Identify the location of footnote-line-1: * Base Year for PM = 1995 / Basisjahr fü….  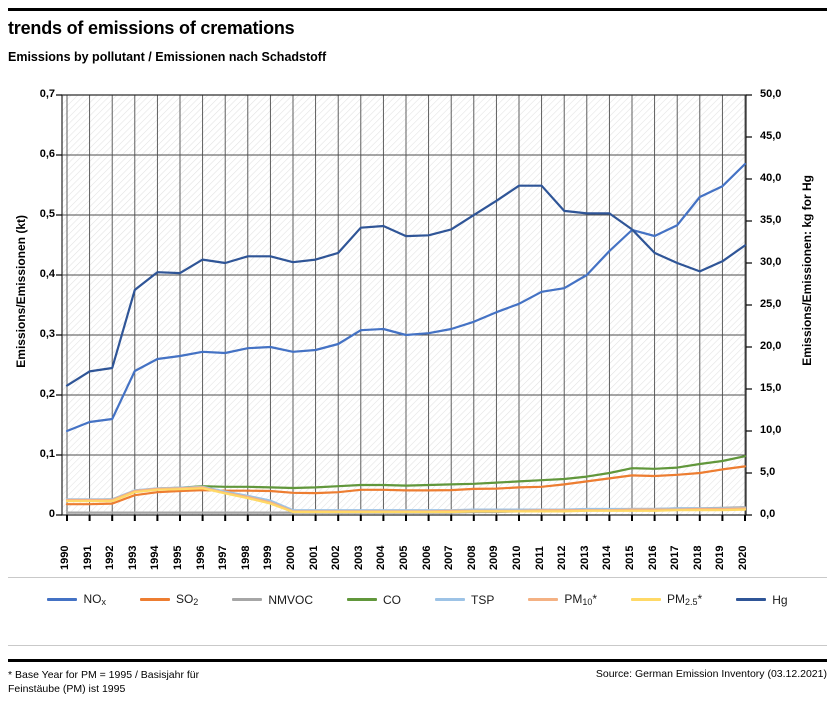
(104, 675).